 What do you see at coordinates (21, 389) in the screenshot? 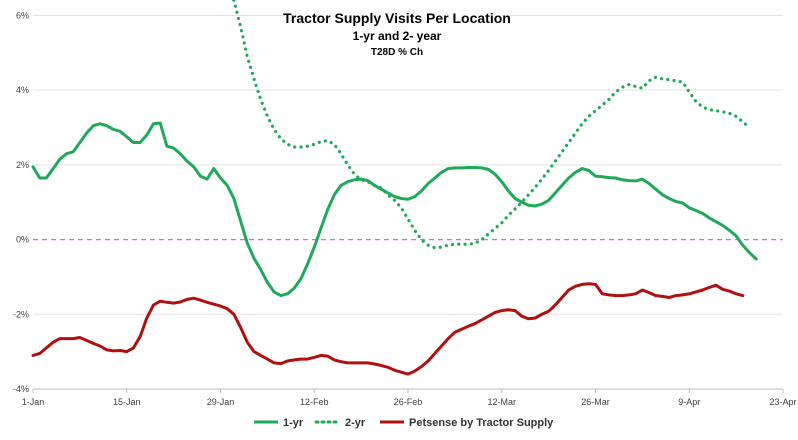
I see `y-tick-label: -4%` at bounding box center [21, 389].